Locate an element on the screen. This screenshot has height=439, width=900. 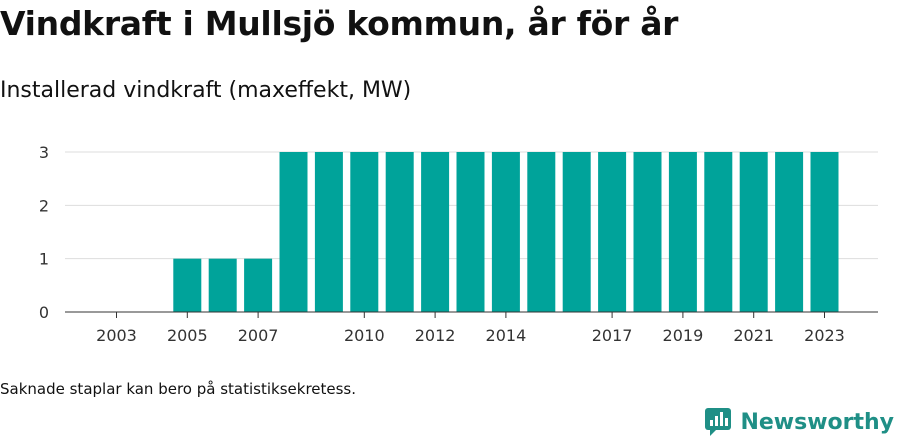
chart-subtitle: Installerad vindkraft (maxeffekt, MW) is located at coordinates (206, 90).